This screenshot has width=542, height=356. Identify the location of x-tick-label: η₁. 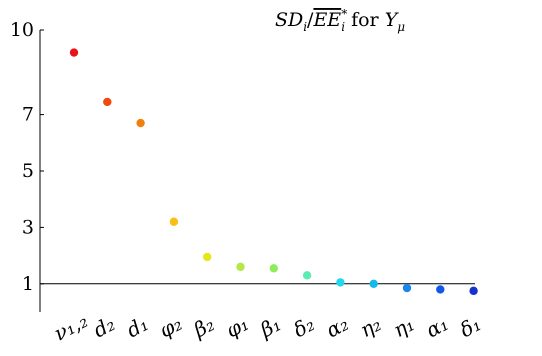
(403, 327).